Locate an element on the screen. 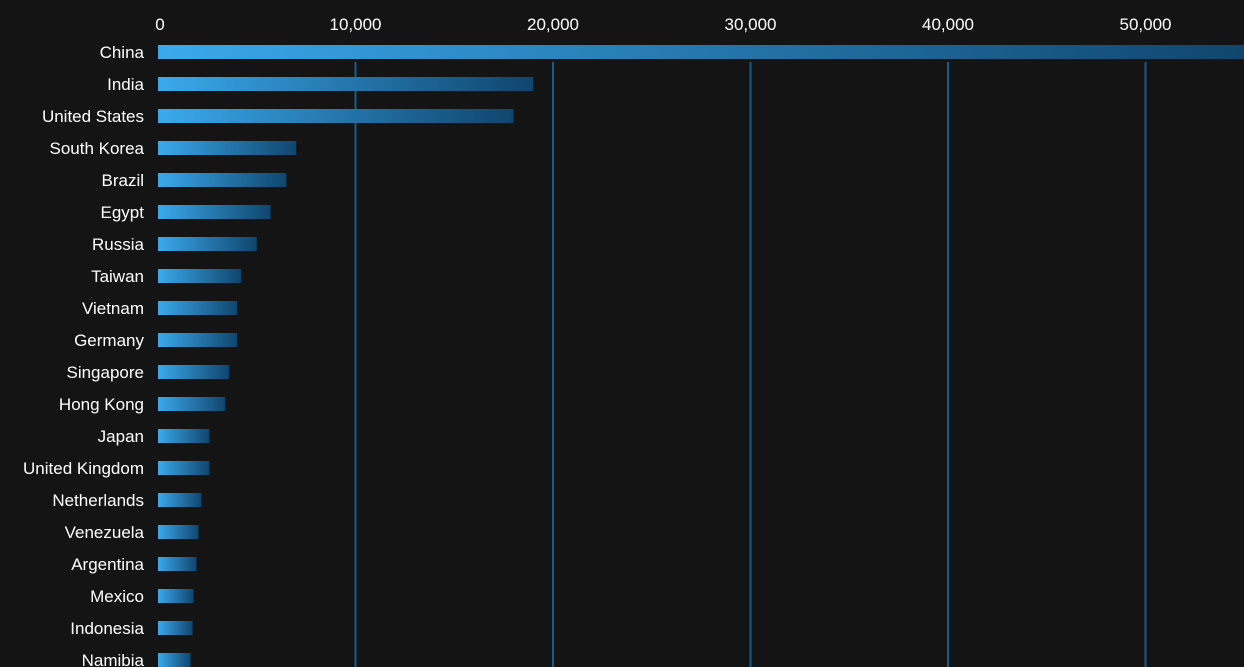  category-label: Germany is located at coordinates (109, 340).